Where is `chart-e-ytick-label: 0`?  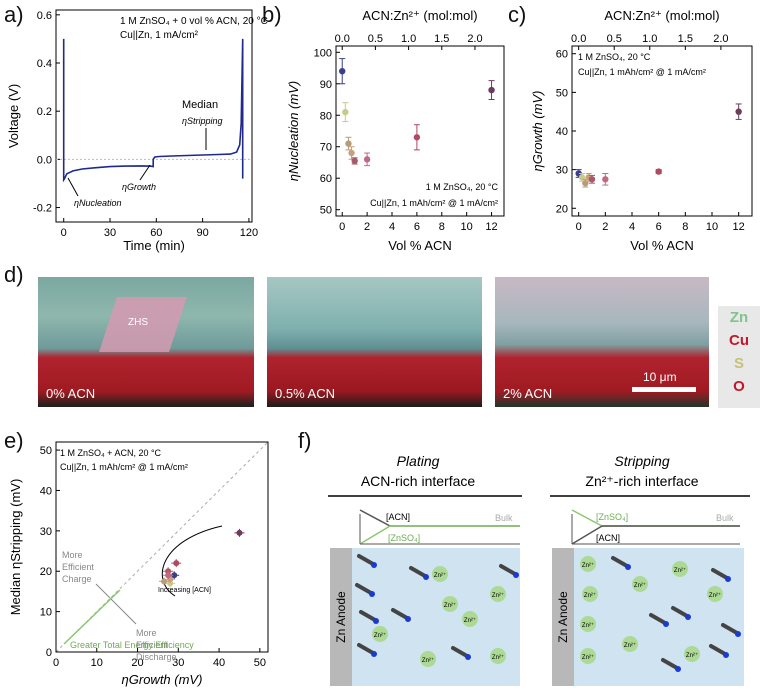
chart-e-ytick-label: 0 is located at coordinates (49, 653).